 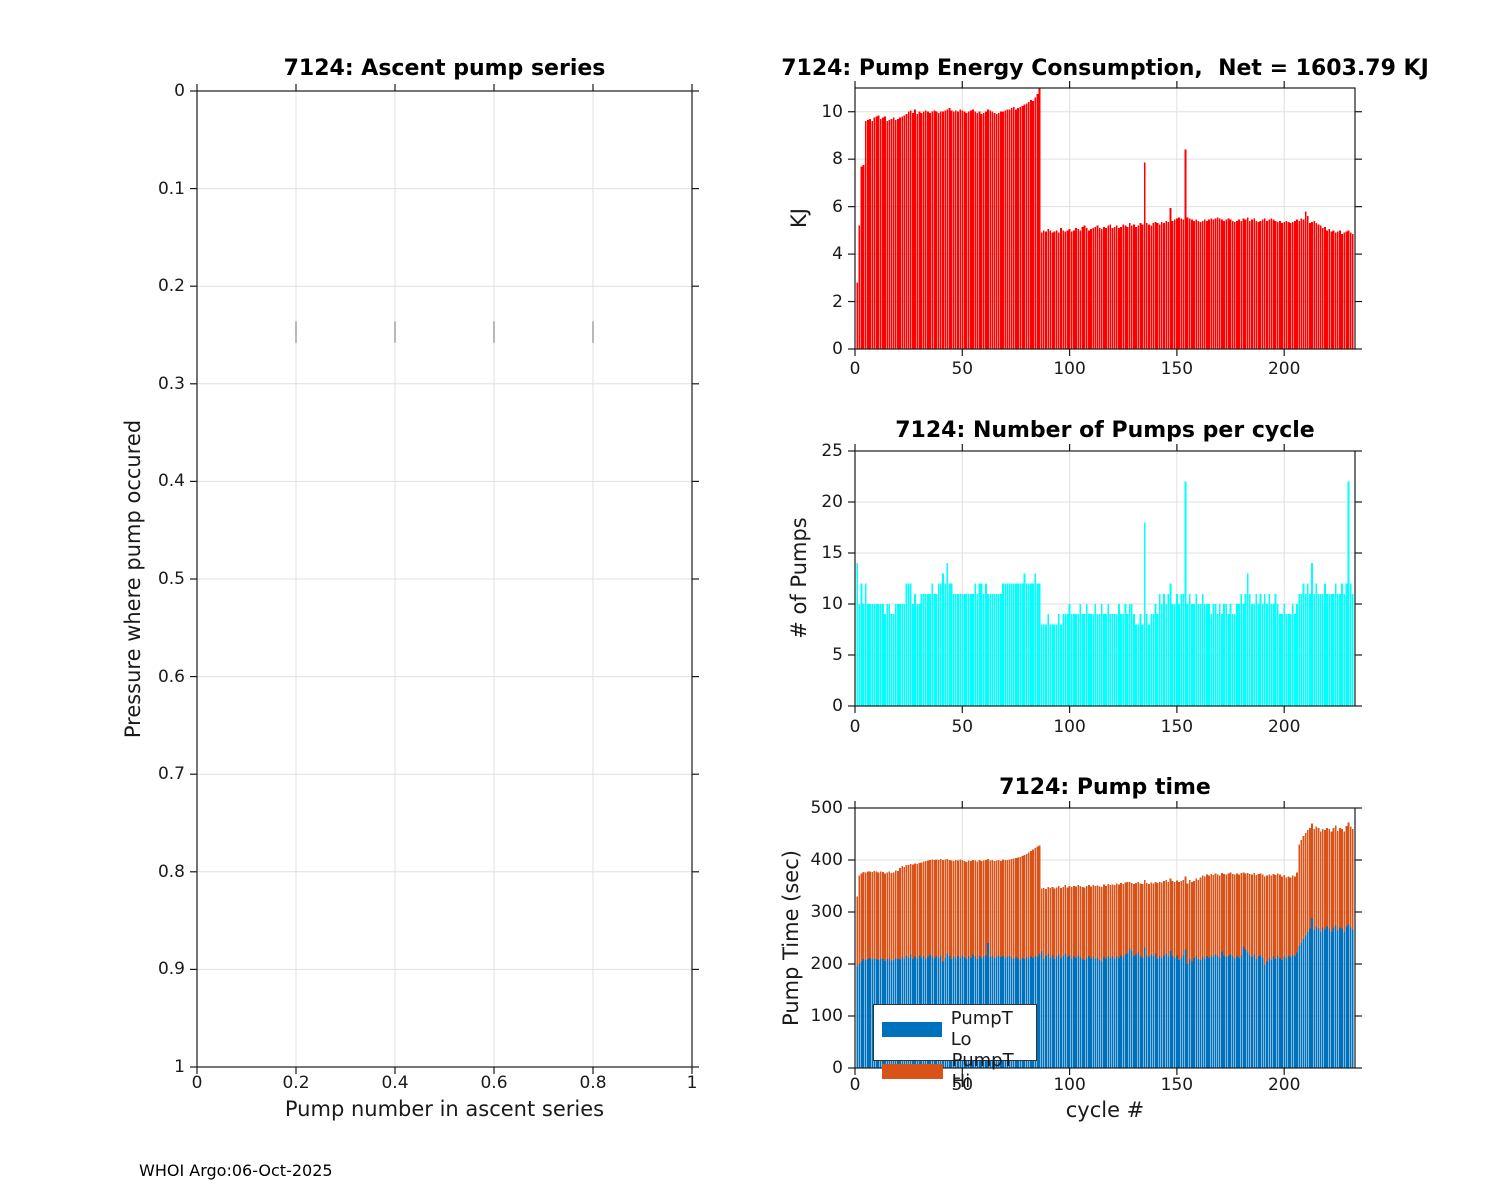 What do you see at coordinates (832, 553) in the screenshot?
I see `y-tick-label: 15` at bounding box center [832, 553].